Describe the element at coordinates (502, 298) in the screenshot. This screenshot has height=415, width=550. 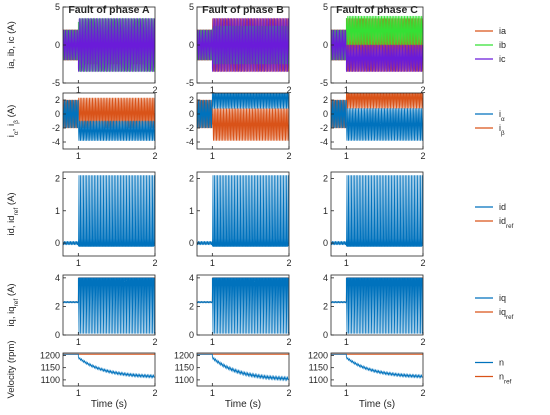
I see `legend-label: iq` at that location.